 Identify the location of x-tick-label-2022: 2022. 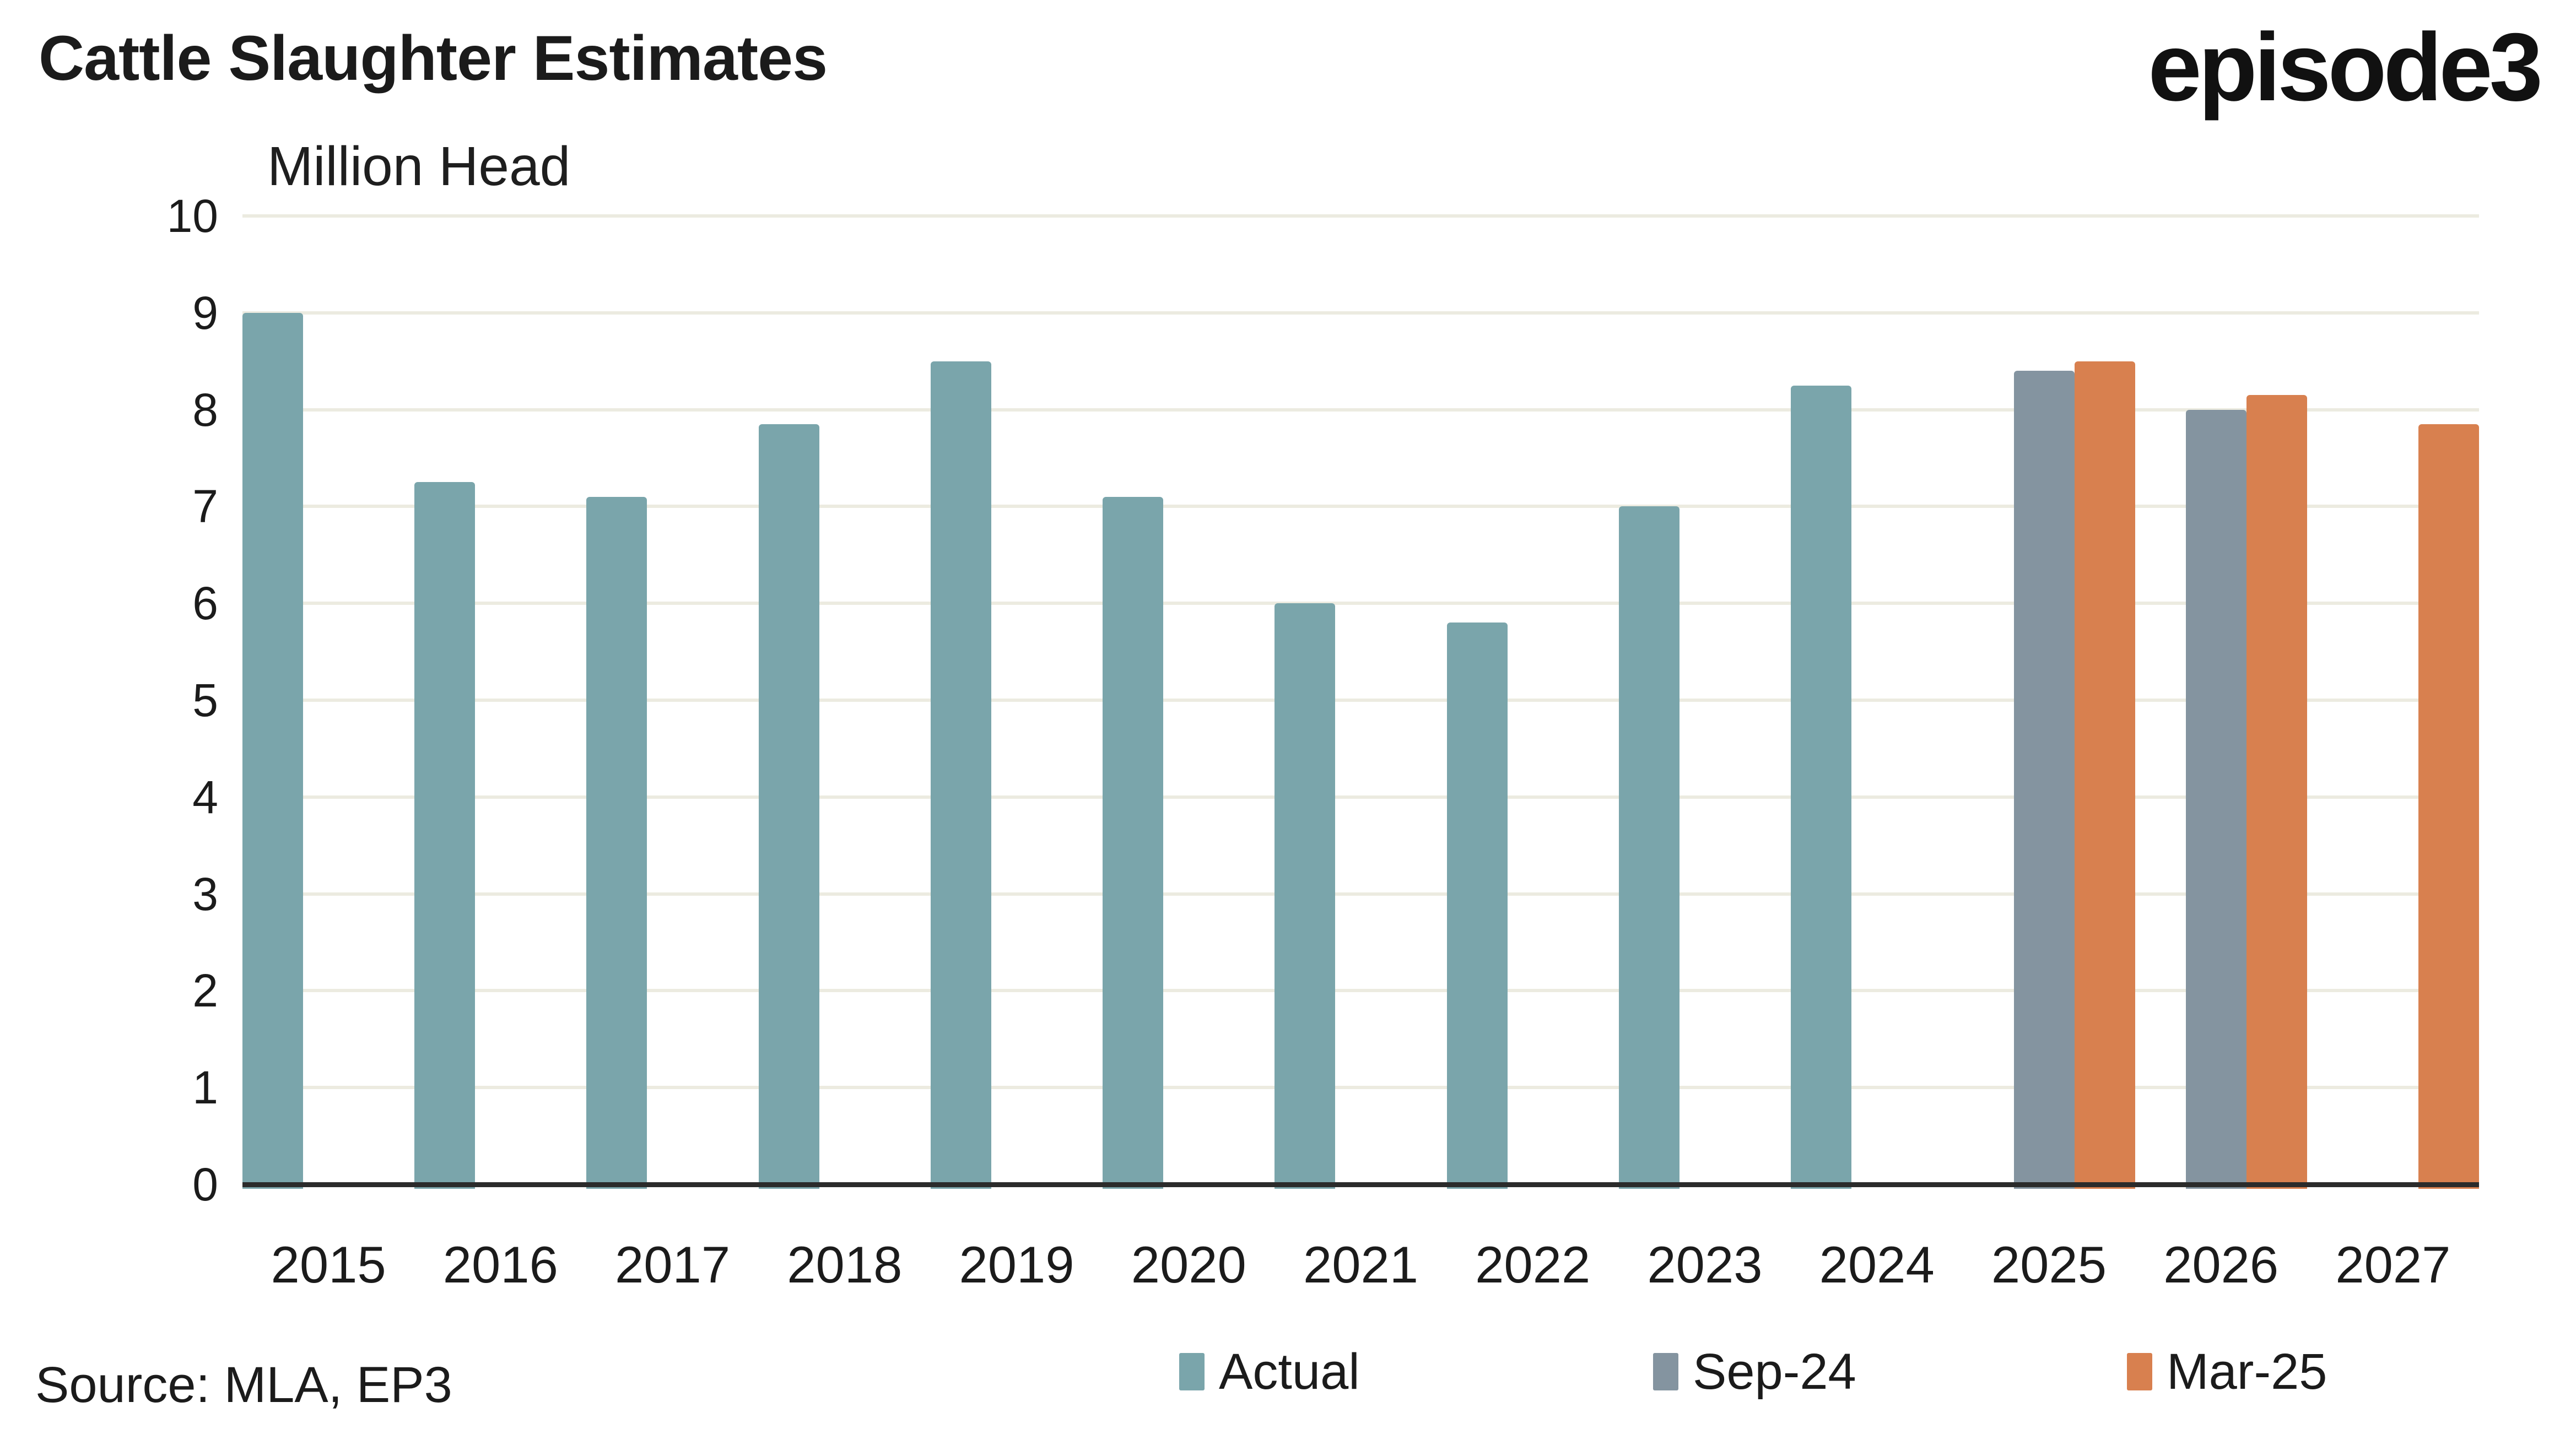
(1533, 1264).